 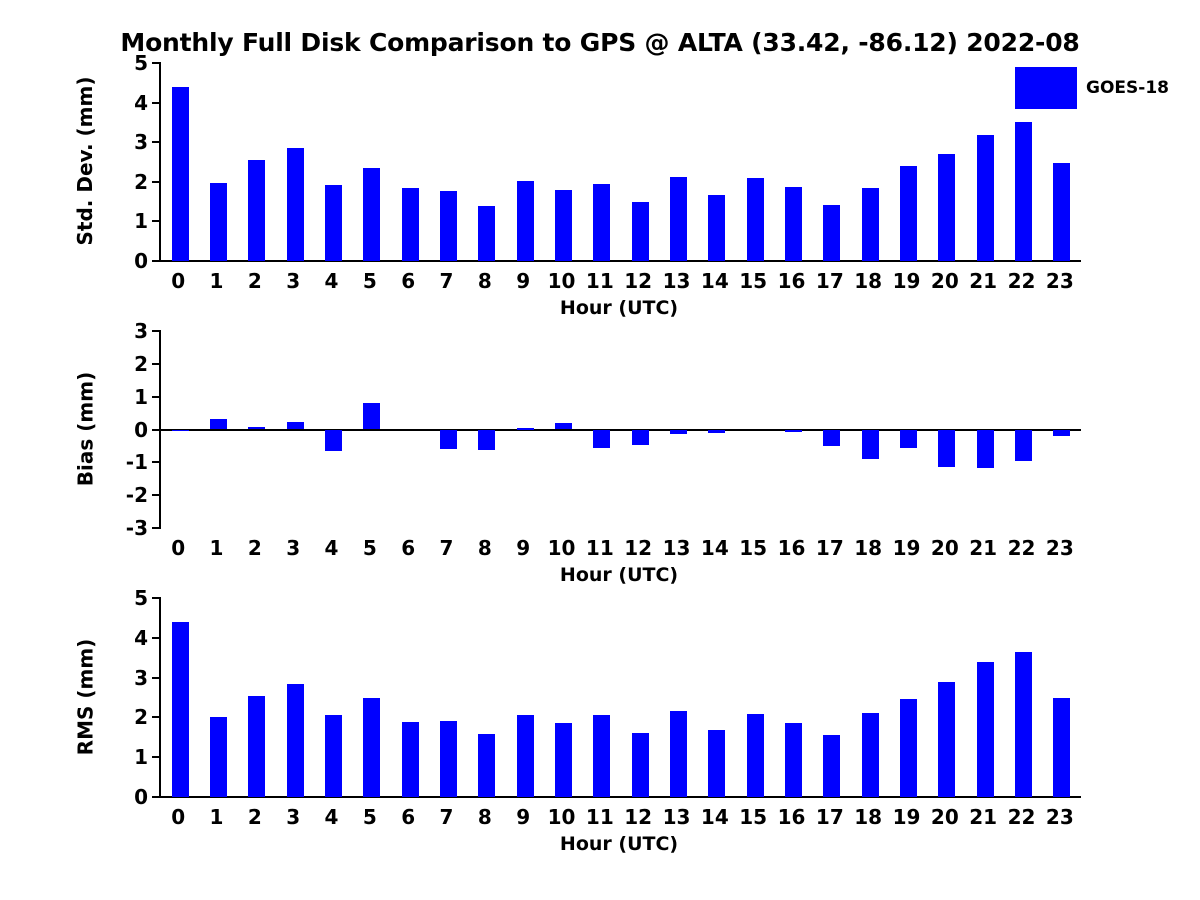 What do you see at coordinates (178, 817) in the screenshot?
I see `x-tick-label: 0` at bounding box center [178, 817].